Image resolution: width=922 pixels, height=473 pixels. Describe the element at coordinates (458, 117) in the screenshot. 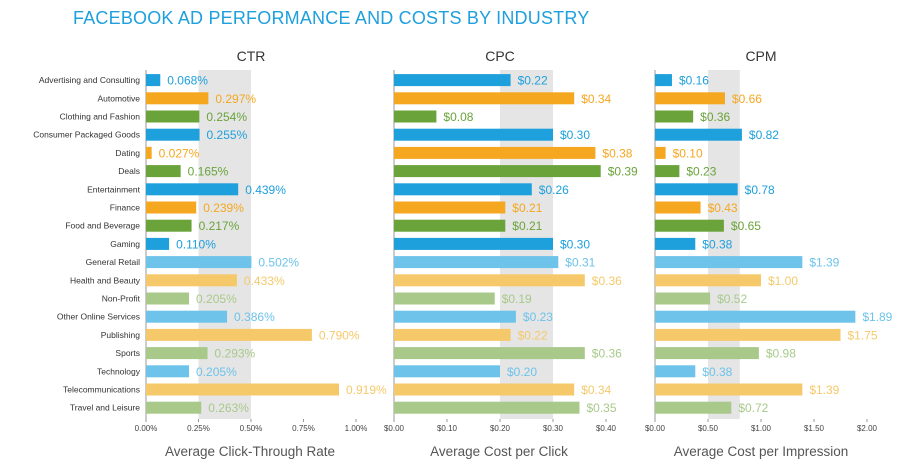

I see `cpc-value-label-2: $0.08` at that location.